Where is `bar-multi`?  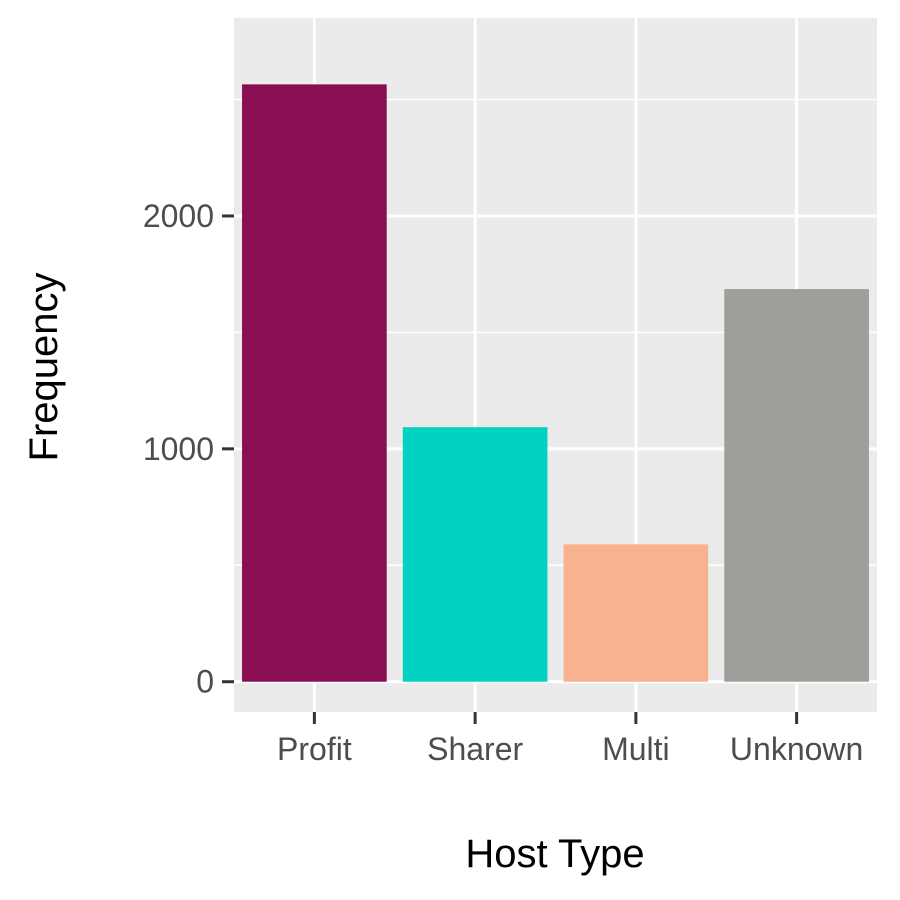
bar-multi is located at coordinates (636, 613).